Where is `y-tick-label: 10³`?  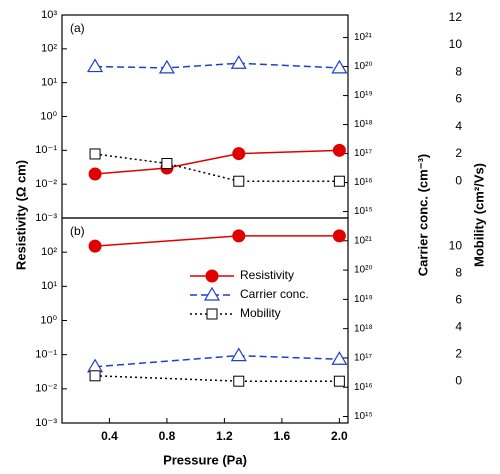
y-tick-label: 10³ is located at coordinates (49, 15).